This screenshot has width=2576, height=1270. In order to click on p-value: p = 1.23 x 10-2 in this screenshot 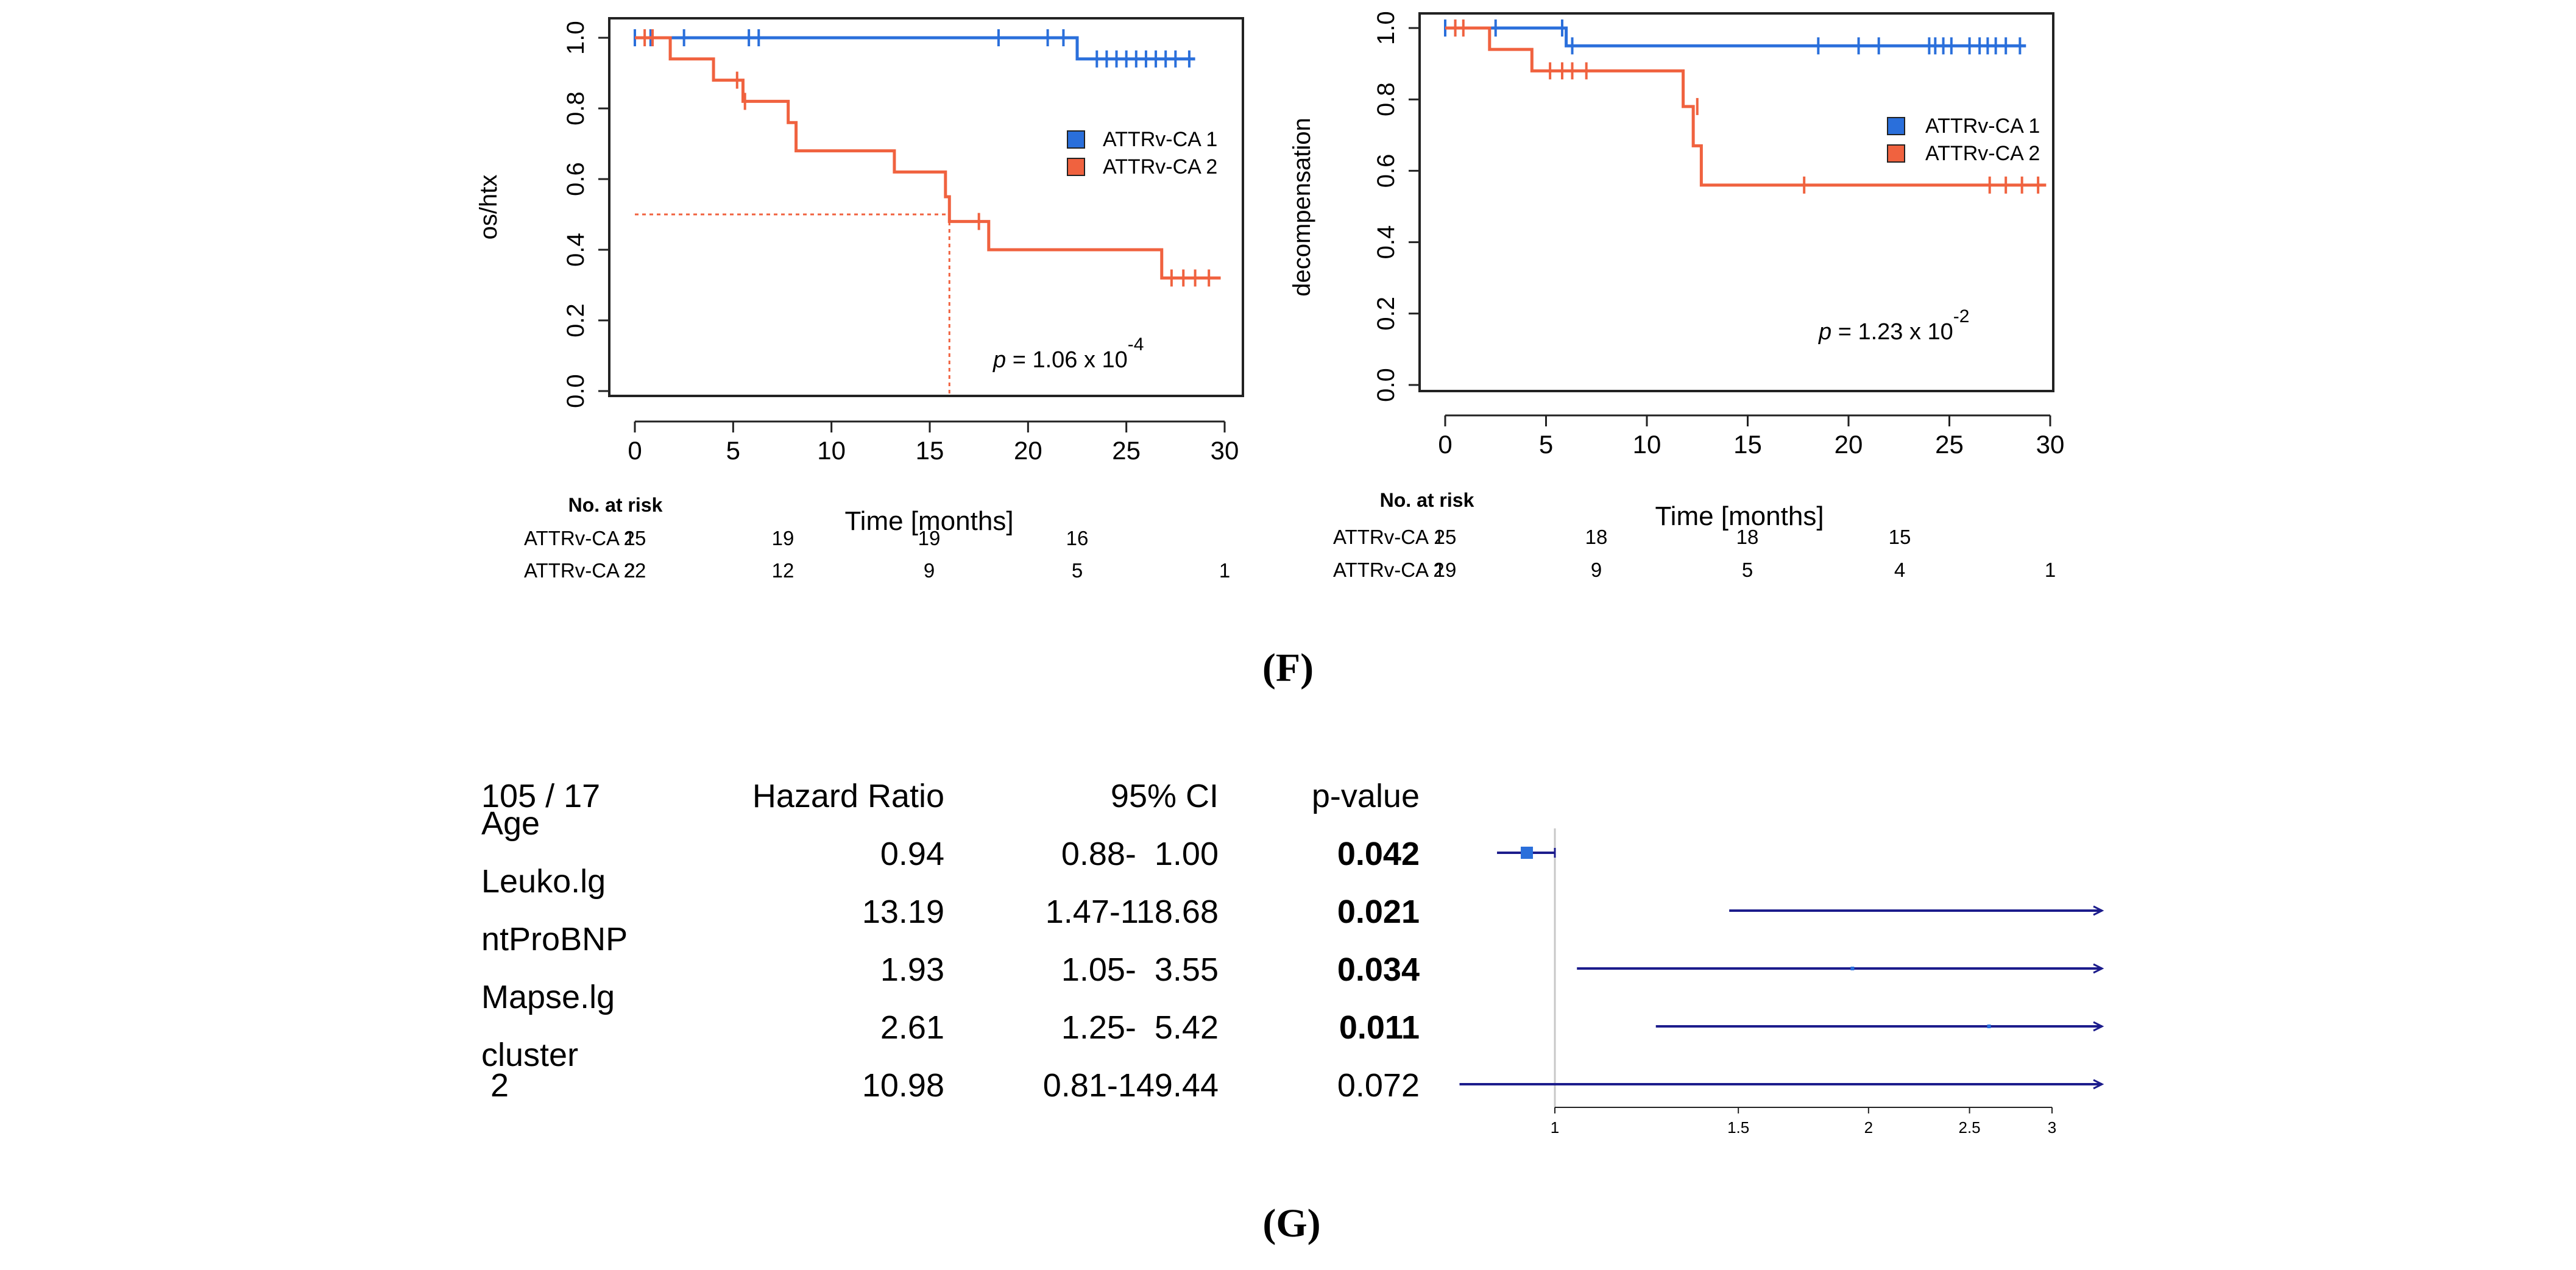, I will do `click(1893, 325)`.